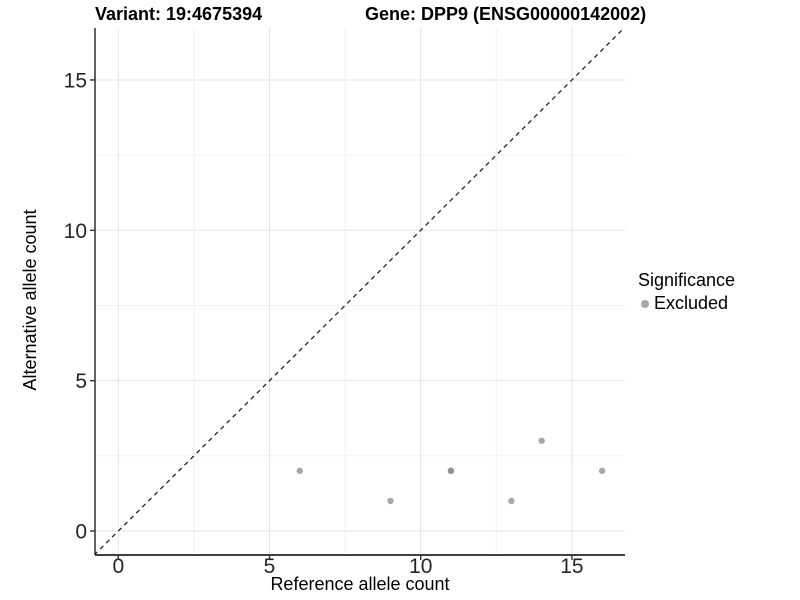 The height and width of the screenshot is (600, 800). Describe the element at coordinates (270, 566) in the screenshot. I see `x-tick-label: 5` at that location.